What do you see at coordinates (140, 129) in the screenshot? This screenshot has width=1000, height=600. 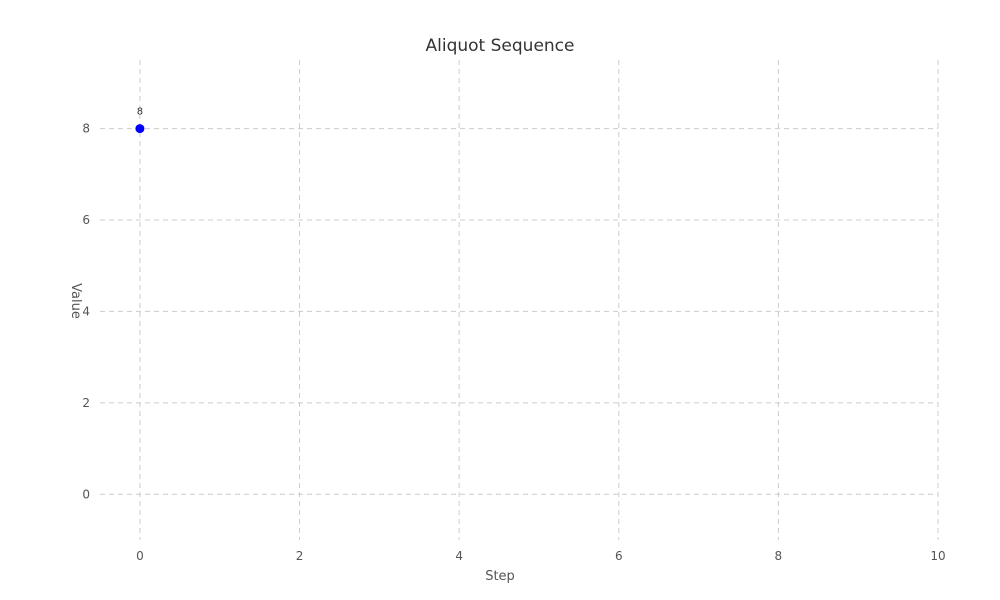 I see `data-point` at bounding box center [140, 129].